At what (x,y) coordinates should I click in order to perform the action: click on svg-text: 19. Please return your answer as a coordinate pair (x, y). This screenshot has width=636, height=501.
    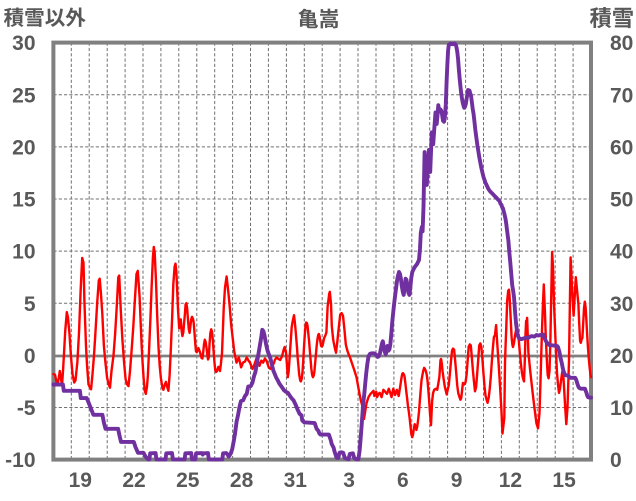
    Looking at the image, I should click on (80, 480).